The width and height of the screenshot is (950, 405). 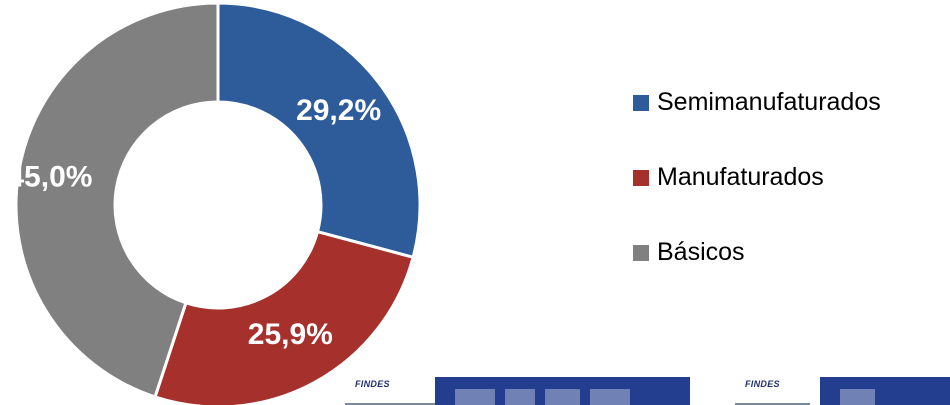 What do you see at coordinates (49, 177) in the screenshot?
I see `slice-value-label: 45,0%` at bounding box center [49, 177].